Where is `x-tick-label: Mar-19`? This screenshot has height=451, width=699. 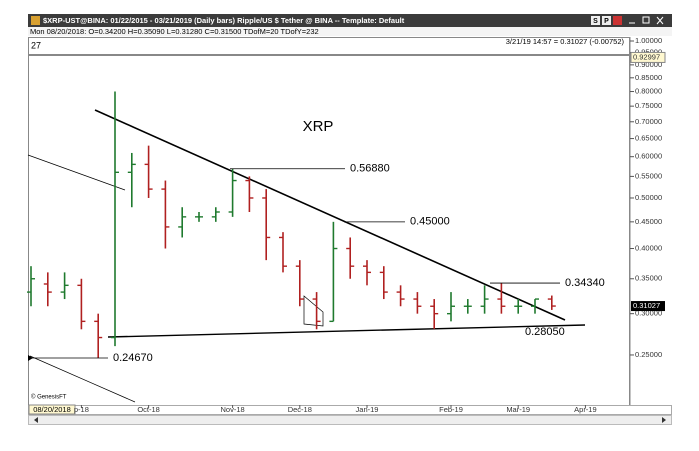 x-tick-label: Mar-19 is located at coordinates (518, 409).